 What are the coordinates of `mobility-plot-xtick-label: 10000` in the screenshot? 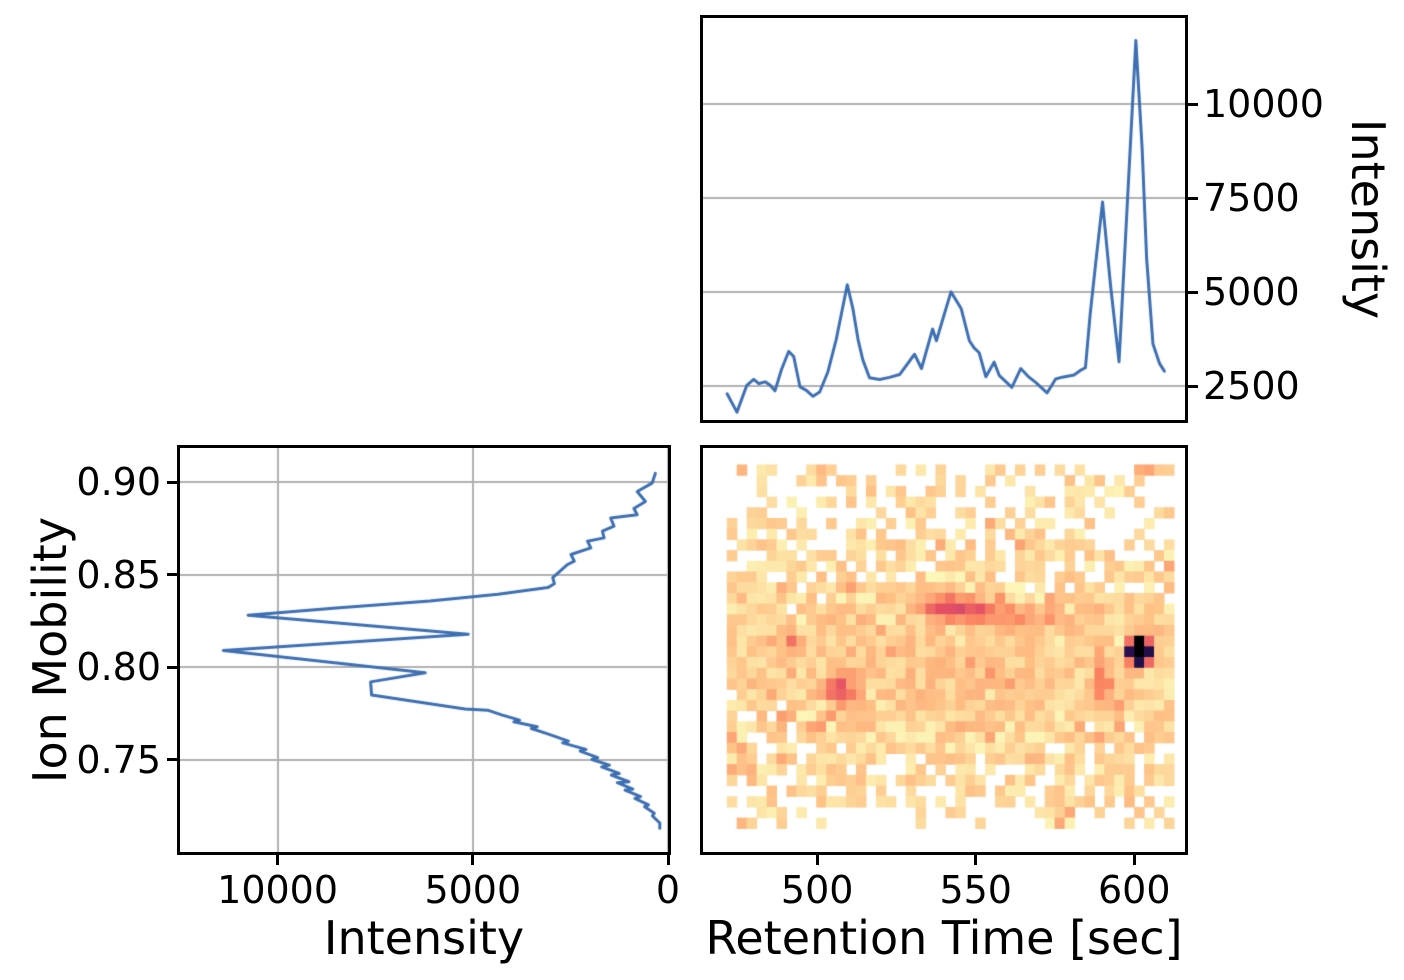 It's located at (278, 890).